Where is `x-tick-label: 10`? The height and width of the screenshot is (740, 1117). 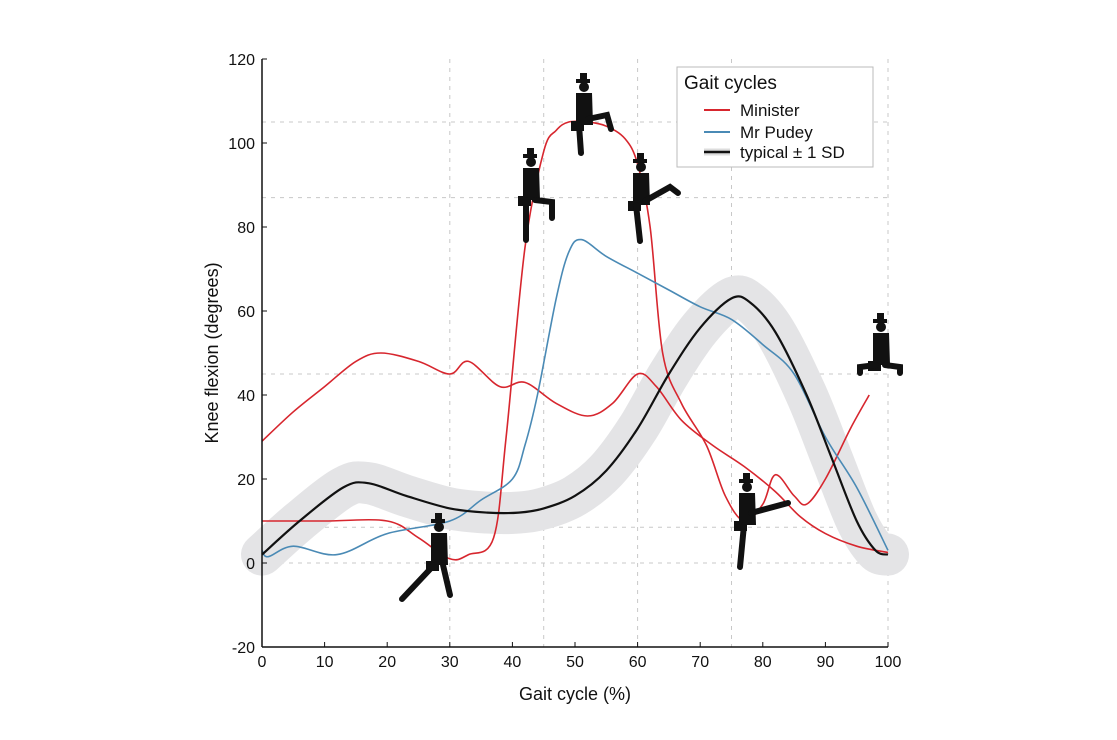
x-tick-label: 10 is located at coordinates (325, 662).